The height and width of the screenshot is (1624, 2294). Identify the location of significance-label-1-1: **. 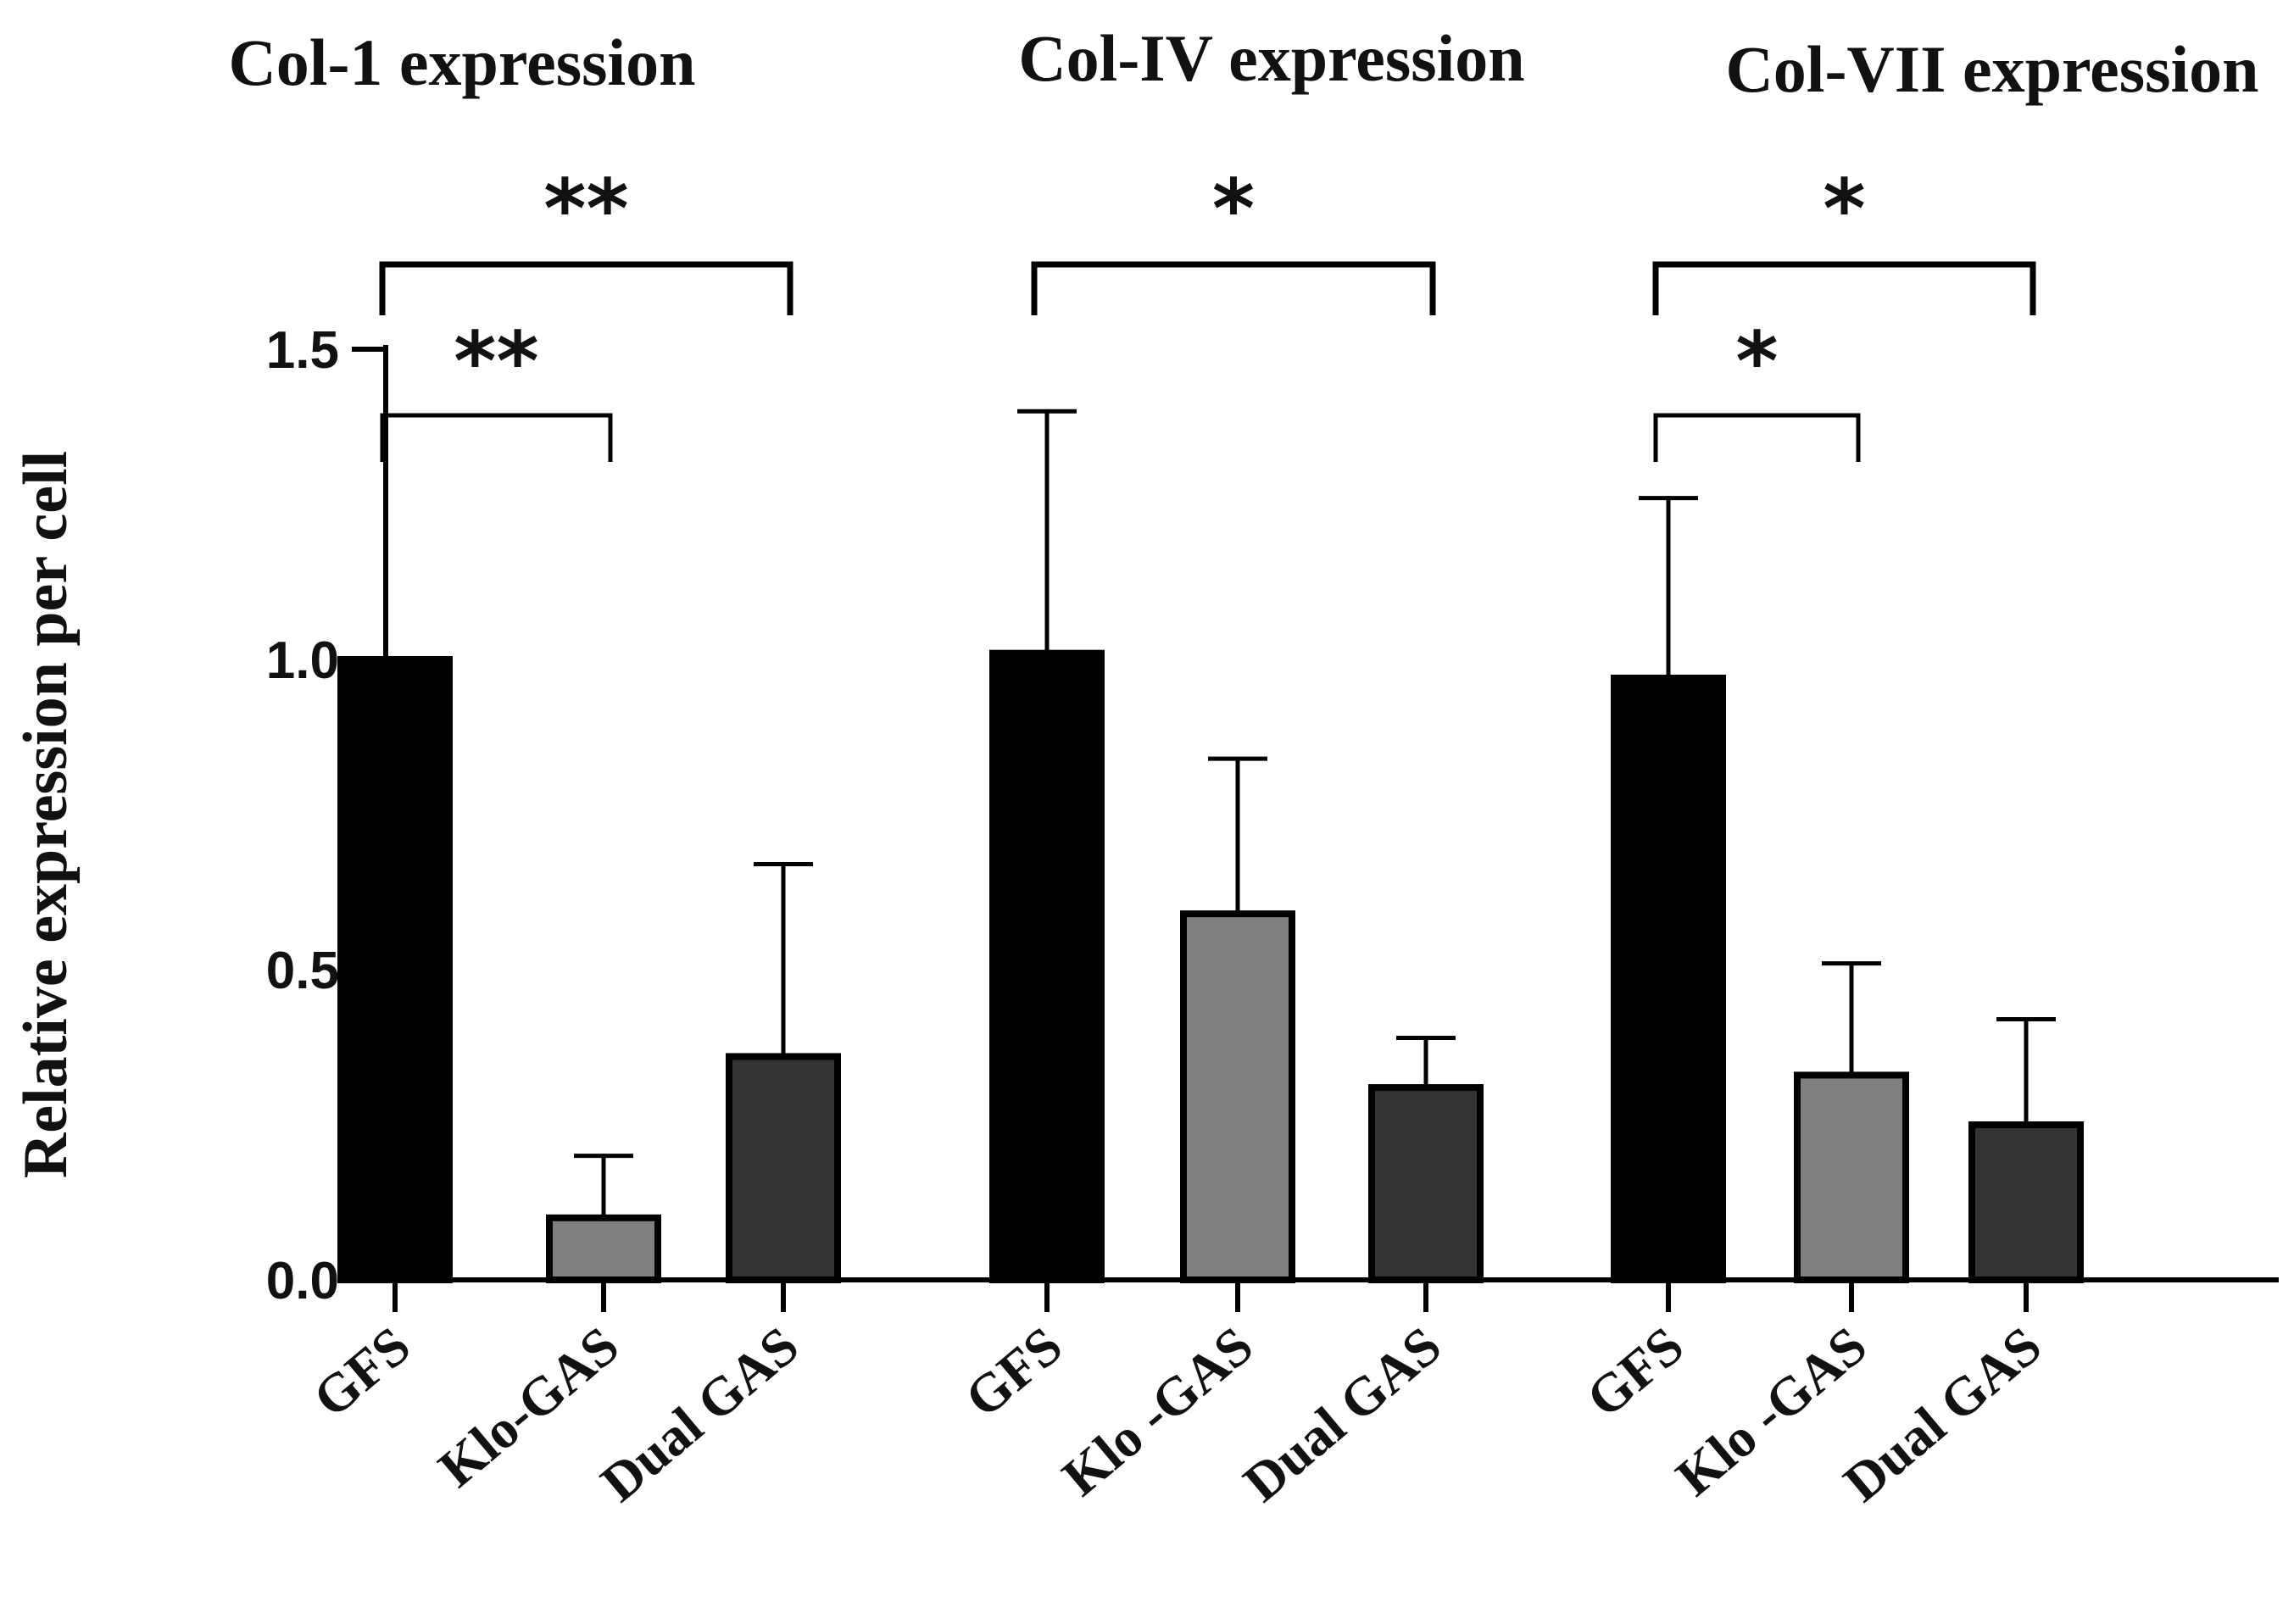
(585, 209).